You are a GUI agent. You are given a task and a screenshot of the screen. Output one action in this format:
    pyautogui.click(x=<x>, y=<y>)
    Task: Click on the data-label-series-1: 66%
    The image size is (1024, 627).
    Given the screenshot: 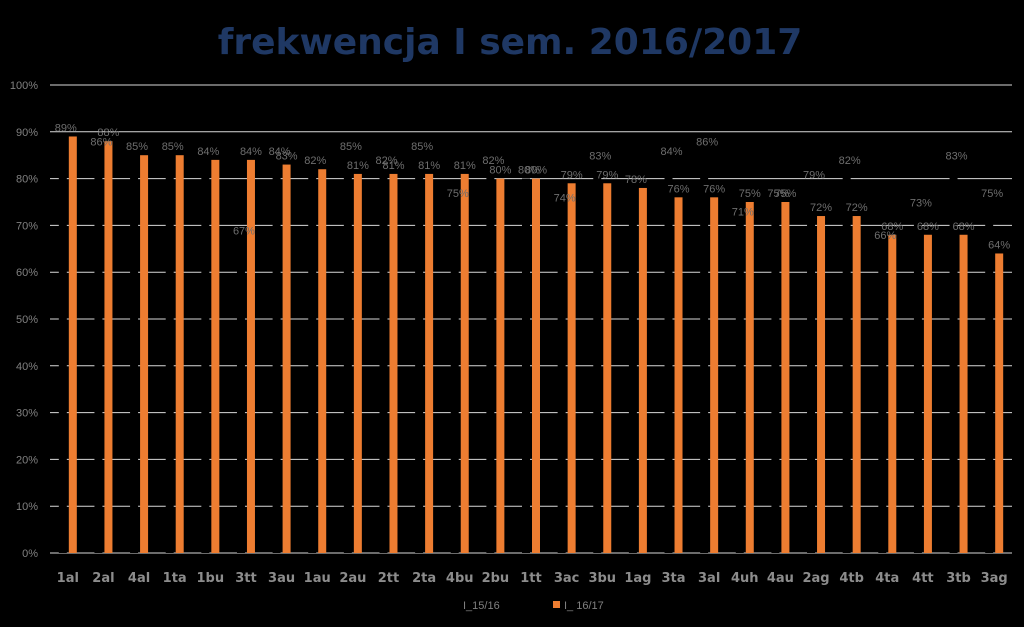 What is the action you would take?
    pyautogui.click(x=885, y=236)
    